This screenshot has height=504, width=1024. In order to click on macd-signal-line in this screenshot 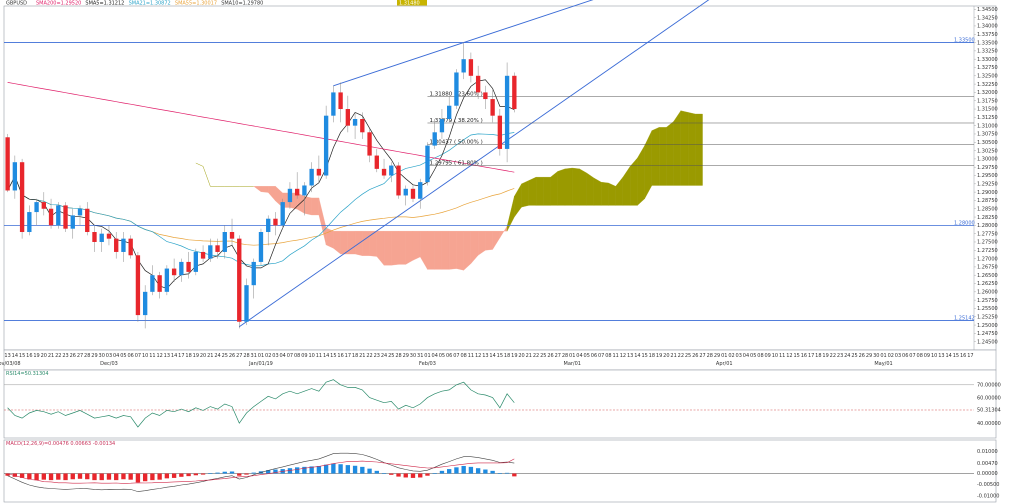, I will do `click(261, 471)`.